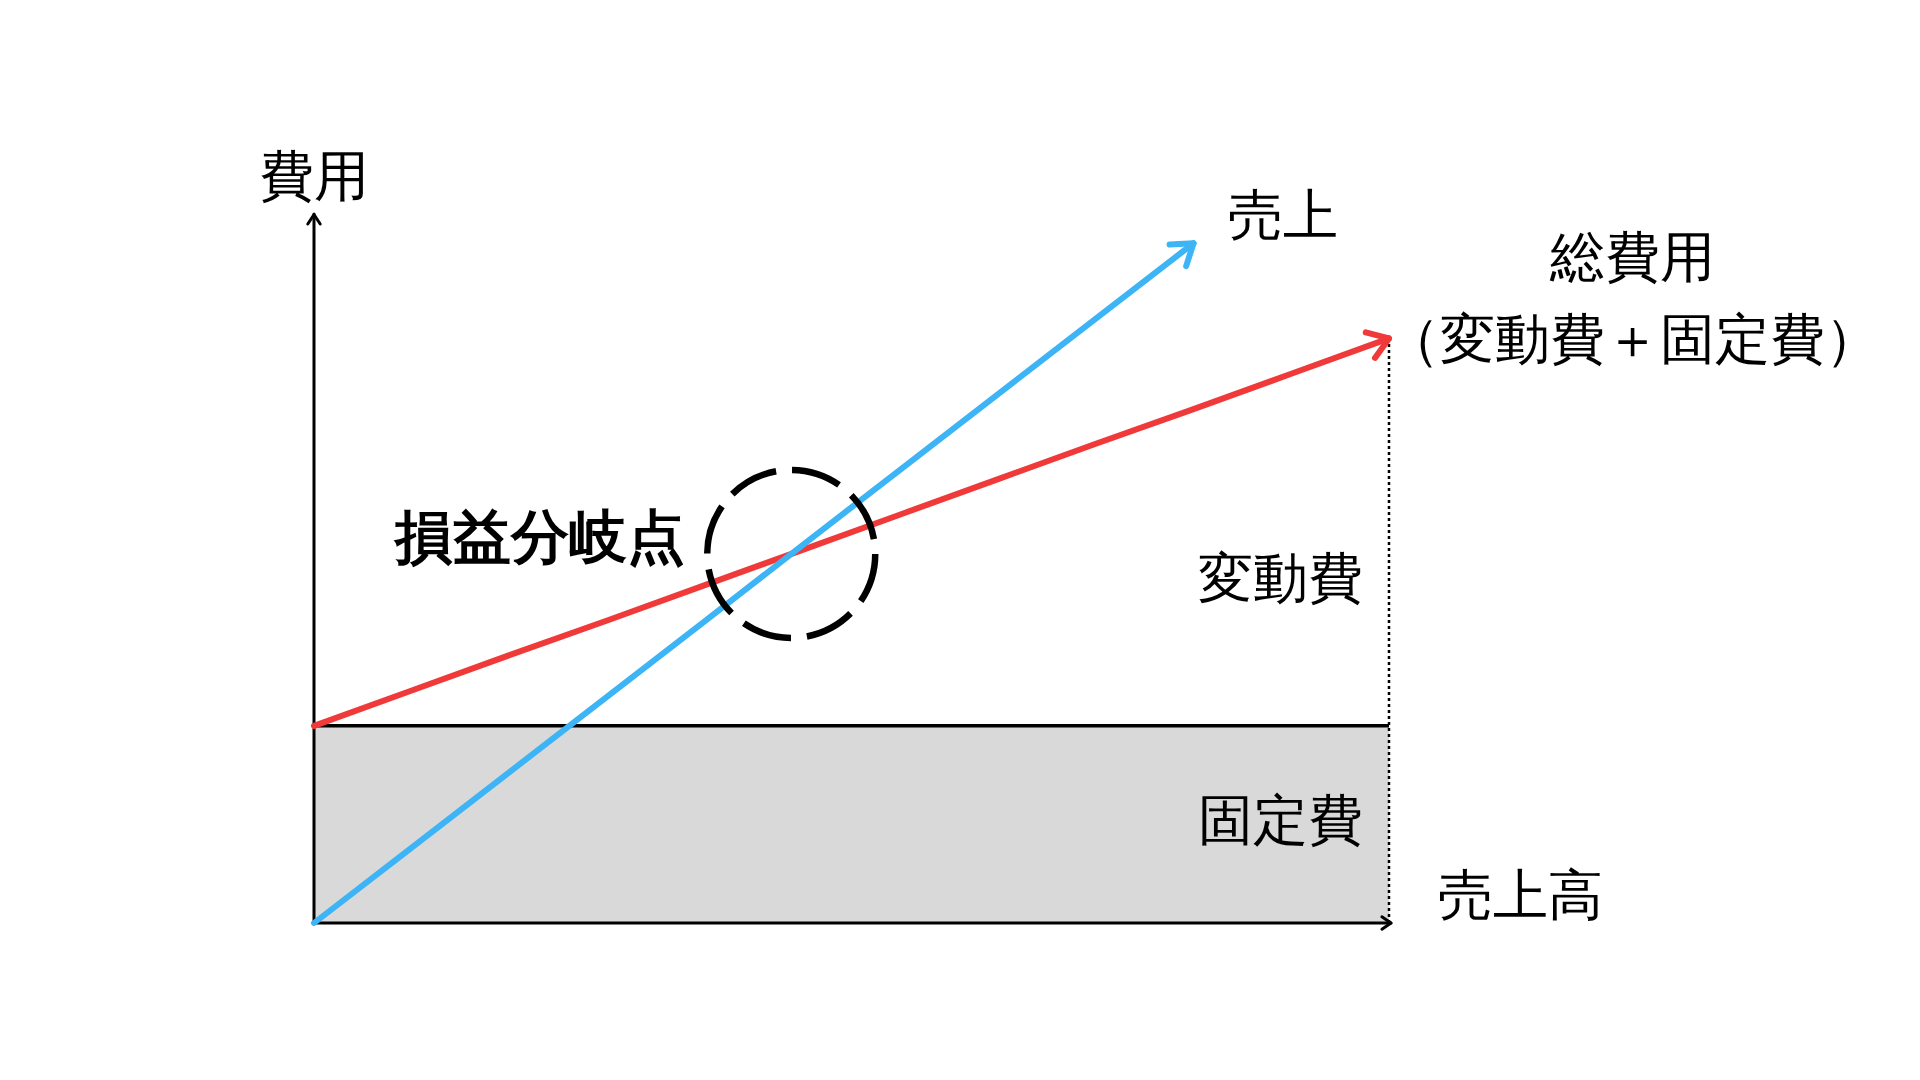 The image size is (1920, 1080). I want to click on y-axis-title: 費用, so click(314, 176).